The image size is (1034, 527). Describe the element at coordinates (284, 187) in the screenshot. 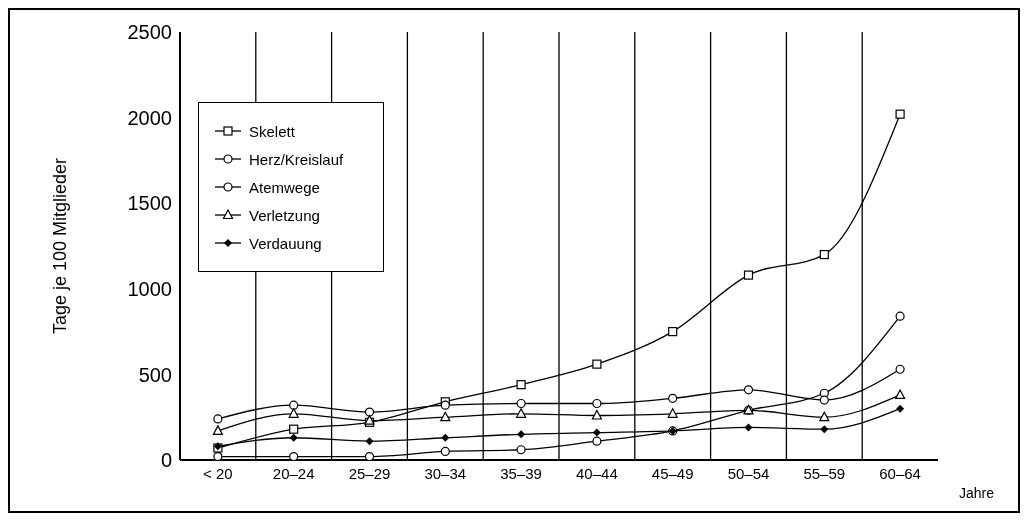

I see `legend-label: Atemwege` at that location.